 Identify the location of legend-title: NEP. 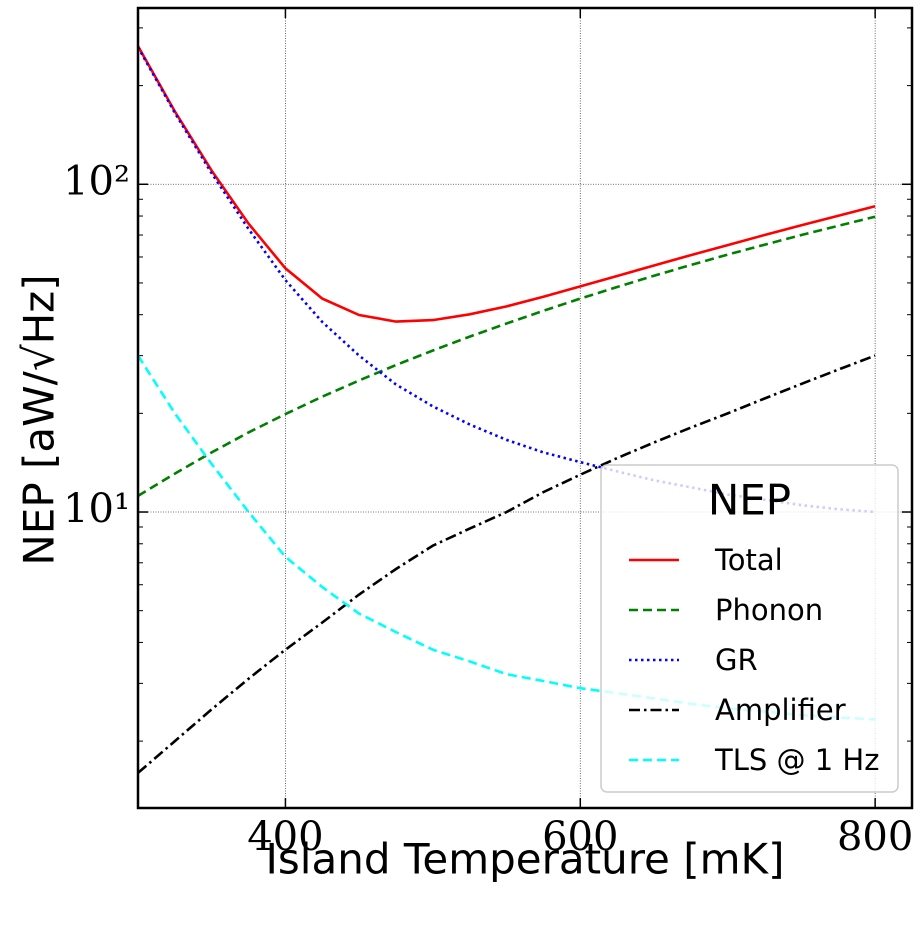
(749, 500).